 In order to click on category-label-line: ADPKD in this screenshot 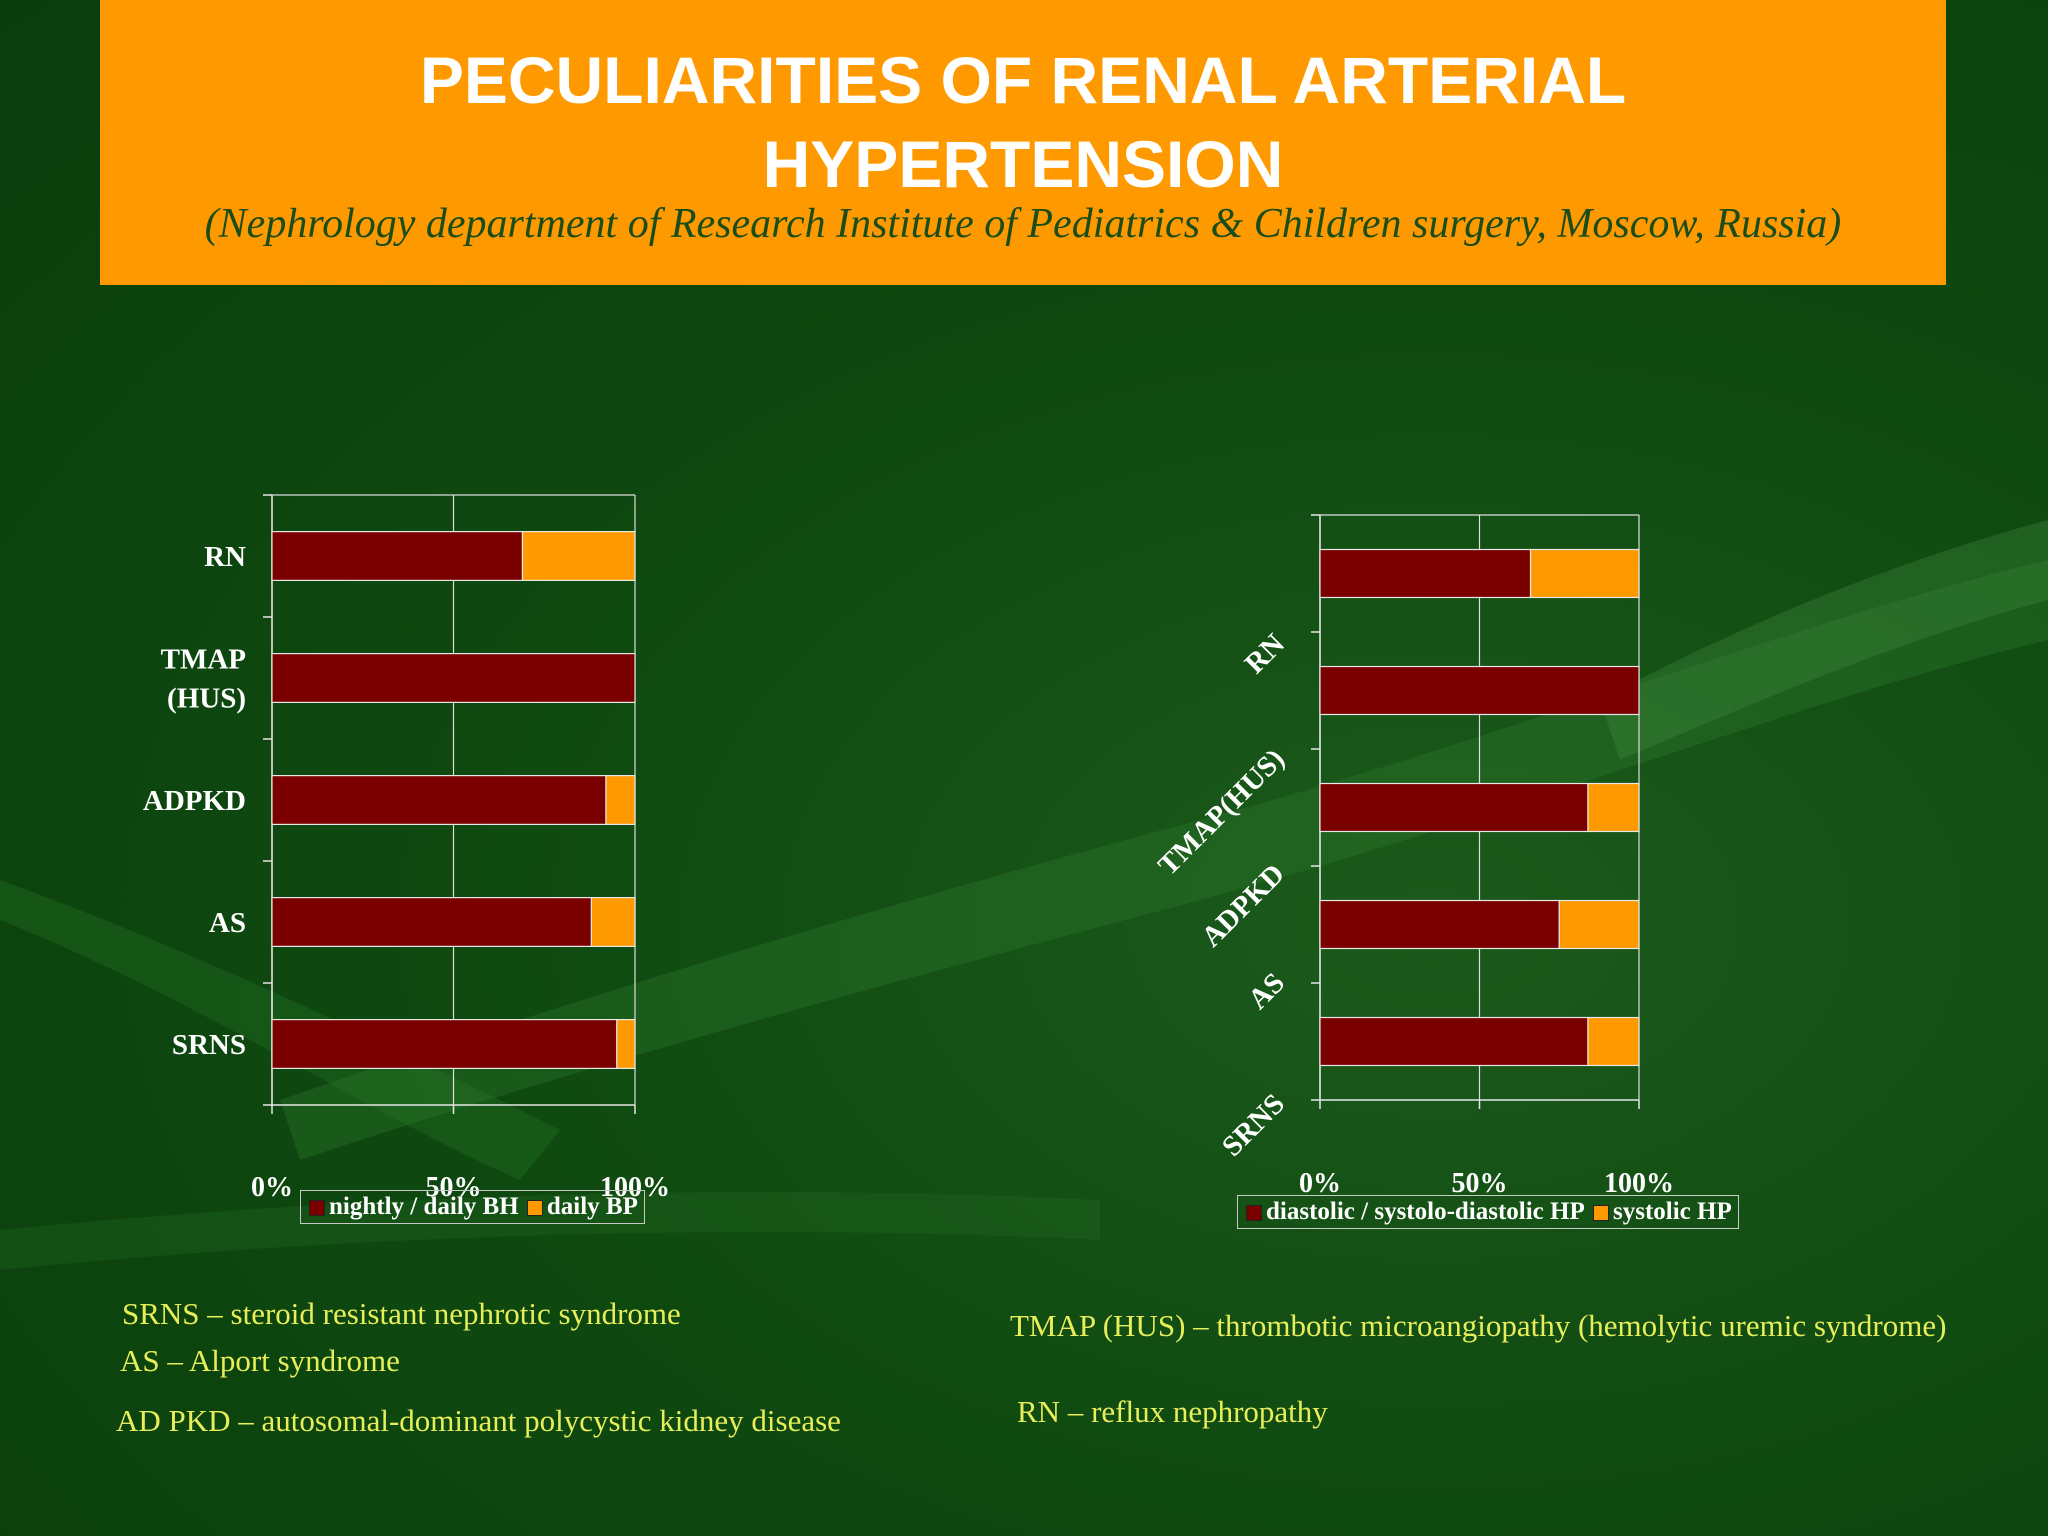, I will do `click(194, 801)`.